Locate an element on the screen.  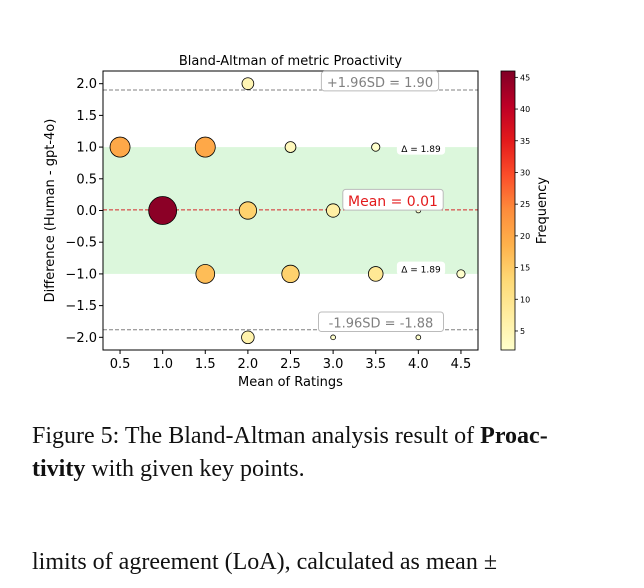
colorbar-gradient is located at coordinates (508, 210).